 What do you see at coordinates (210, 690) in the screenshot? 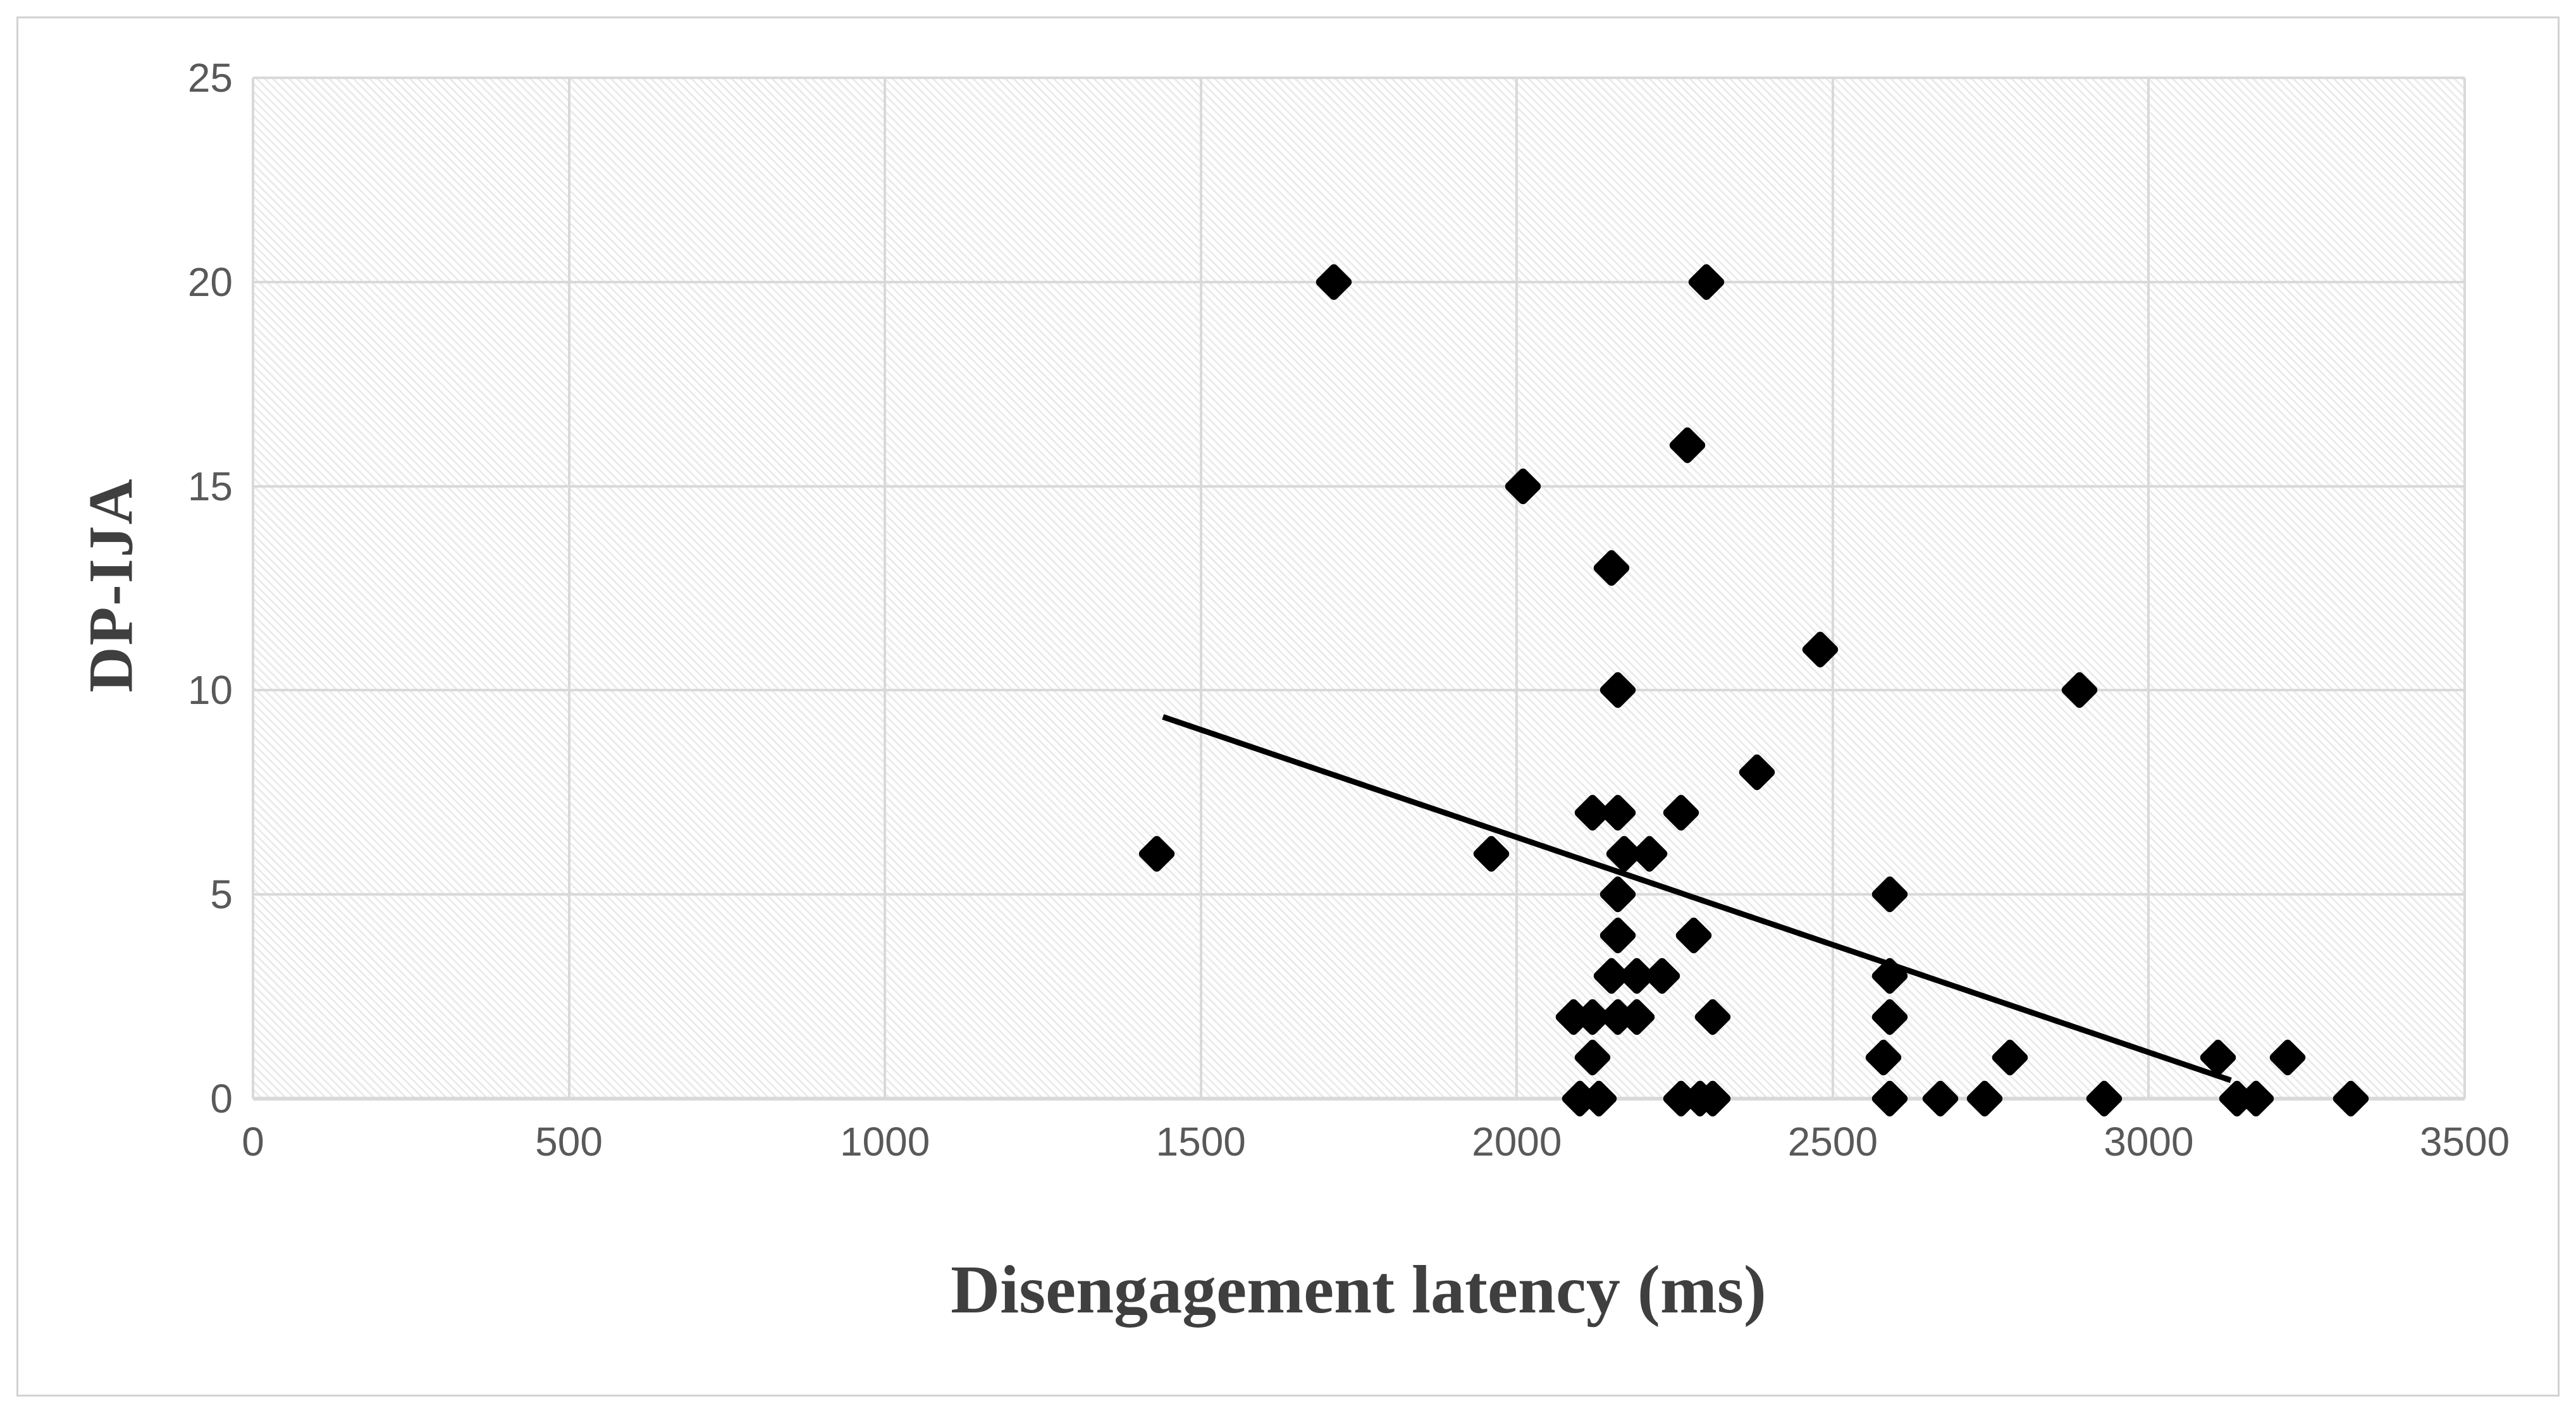
I see `y-tick-label: 10` at bounding box center [210, 690].